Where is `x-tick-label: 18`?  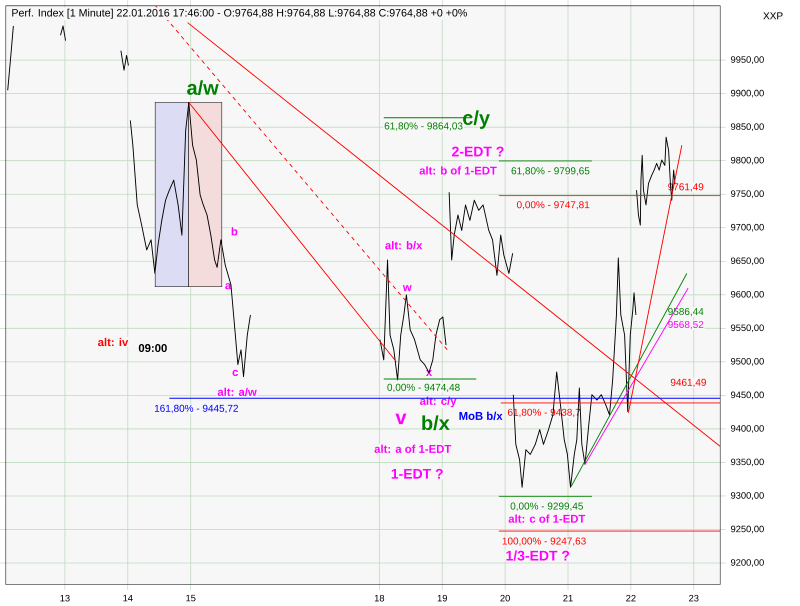
x-tick-label: 18 is located at coordinates (379, 598).